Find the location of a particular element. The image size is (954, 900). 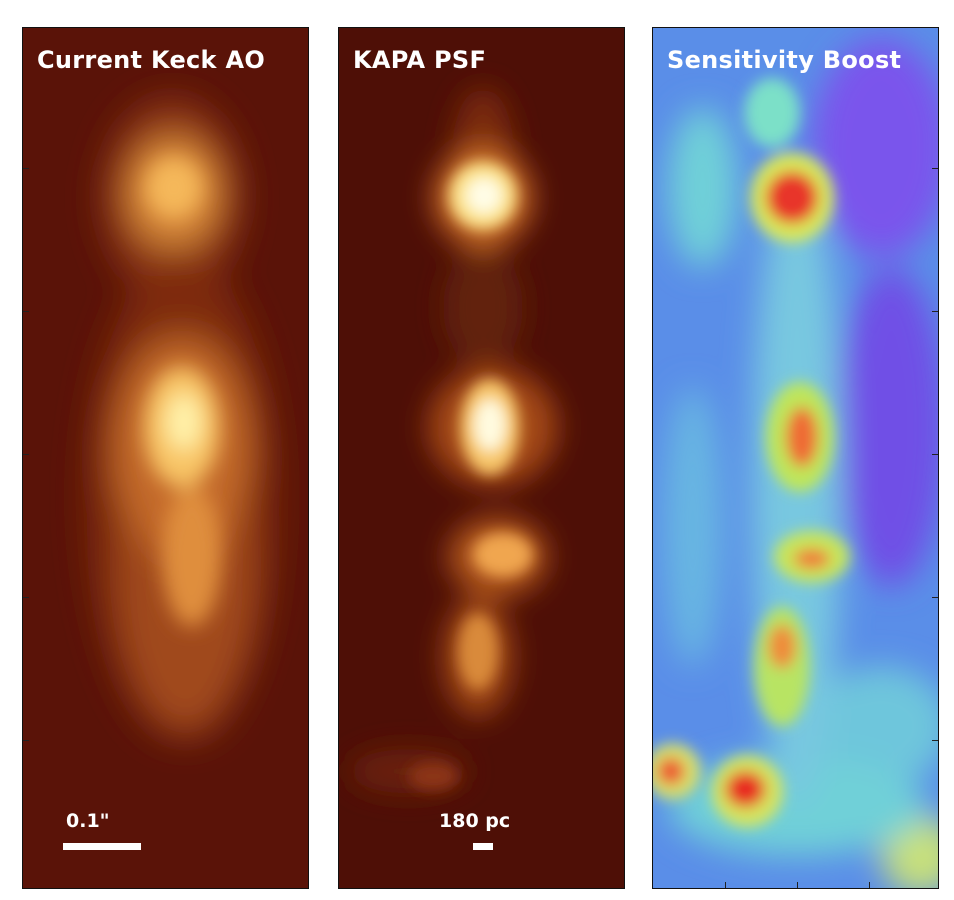

panel-title: Current Keck AO is located at coordinates (151, 60).